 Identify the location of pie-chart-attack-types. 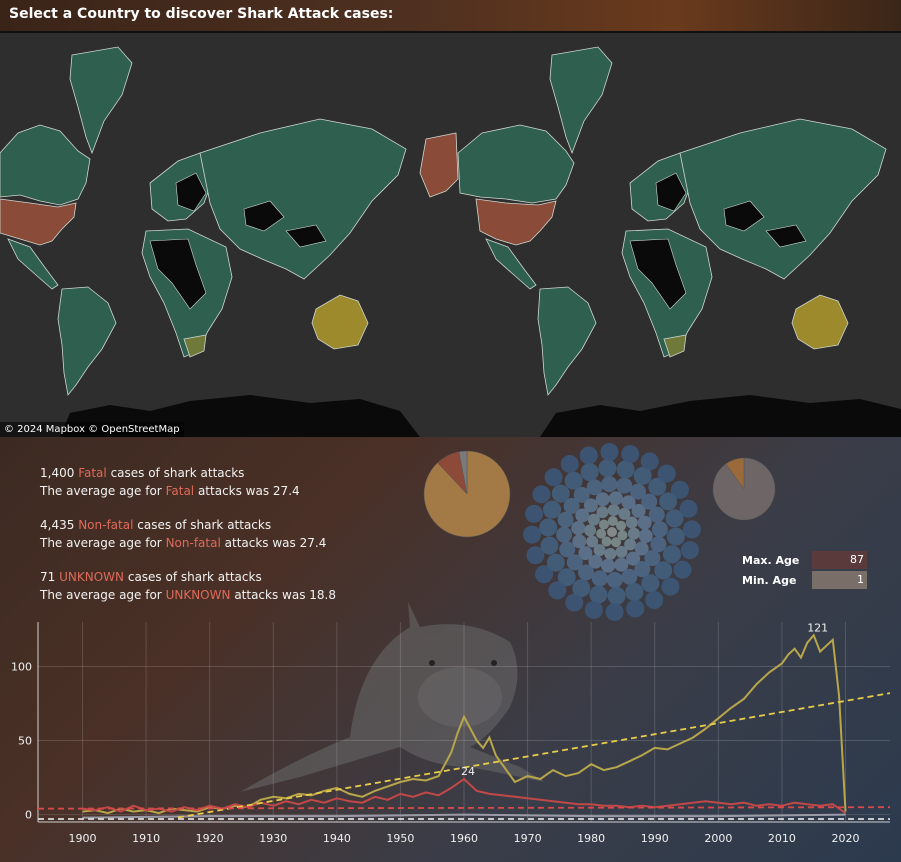
(467, 494).